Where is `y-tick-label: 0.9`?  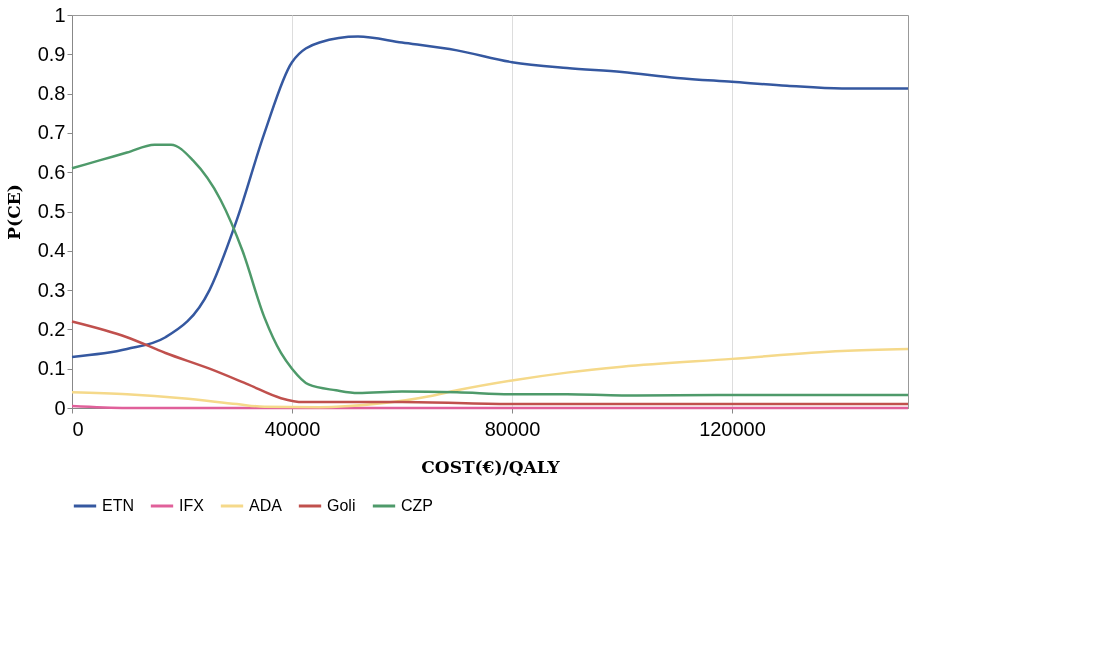 y-tick-label: 0.9 is located at coordinates (51, 53).